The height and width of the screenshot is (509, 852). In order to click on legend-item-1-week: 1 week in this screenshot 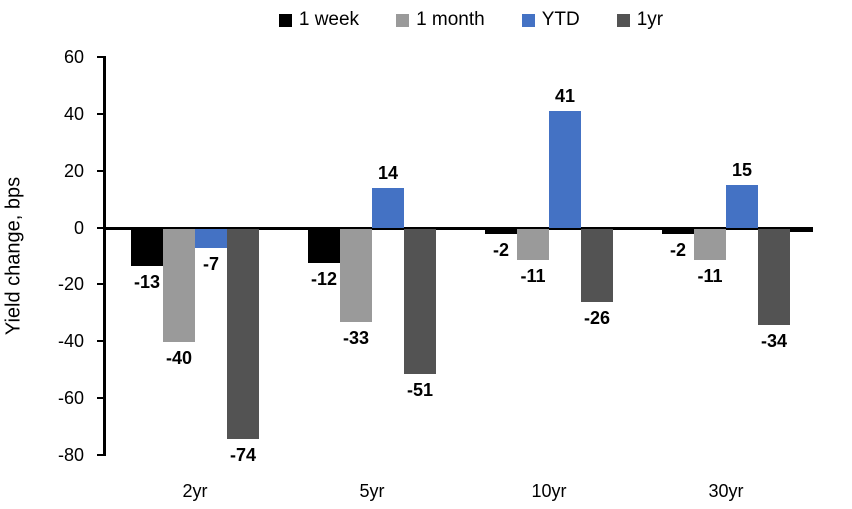, I will do `click(319, 20)`.